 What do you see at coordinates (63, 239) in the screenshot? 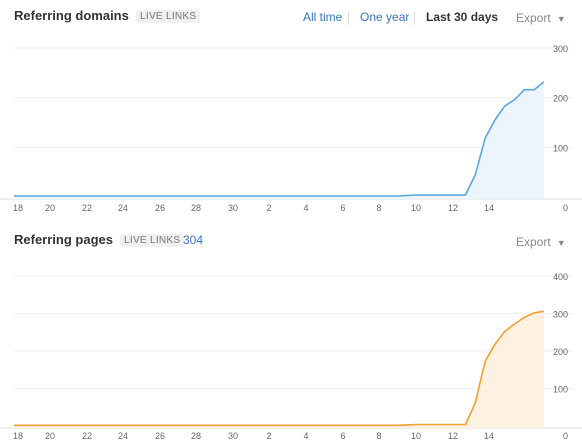
I see `referring-pages-title: Referring pages` at bounding box center [63, 239].